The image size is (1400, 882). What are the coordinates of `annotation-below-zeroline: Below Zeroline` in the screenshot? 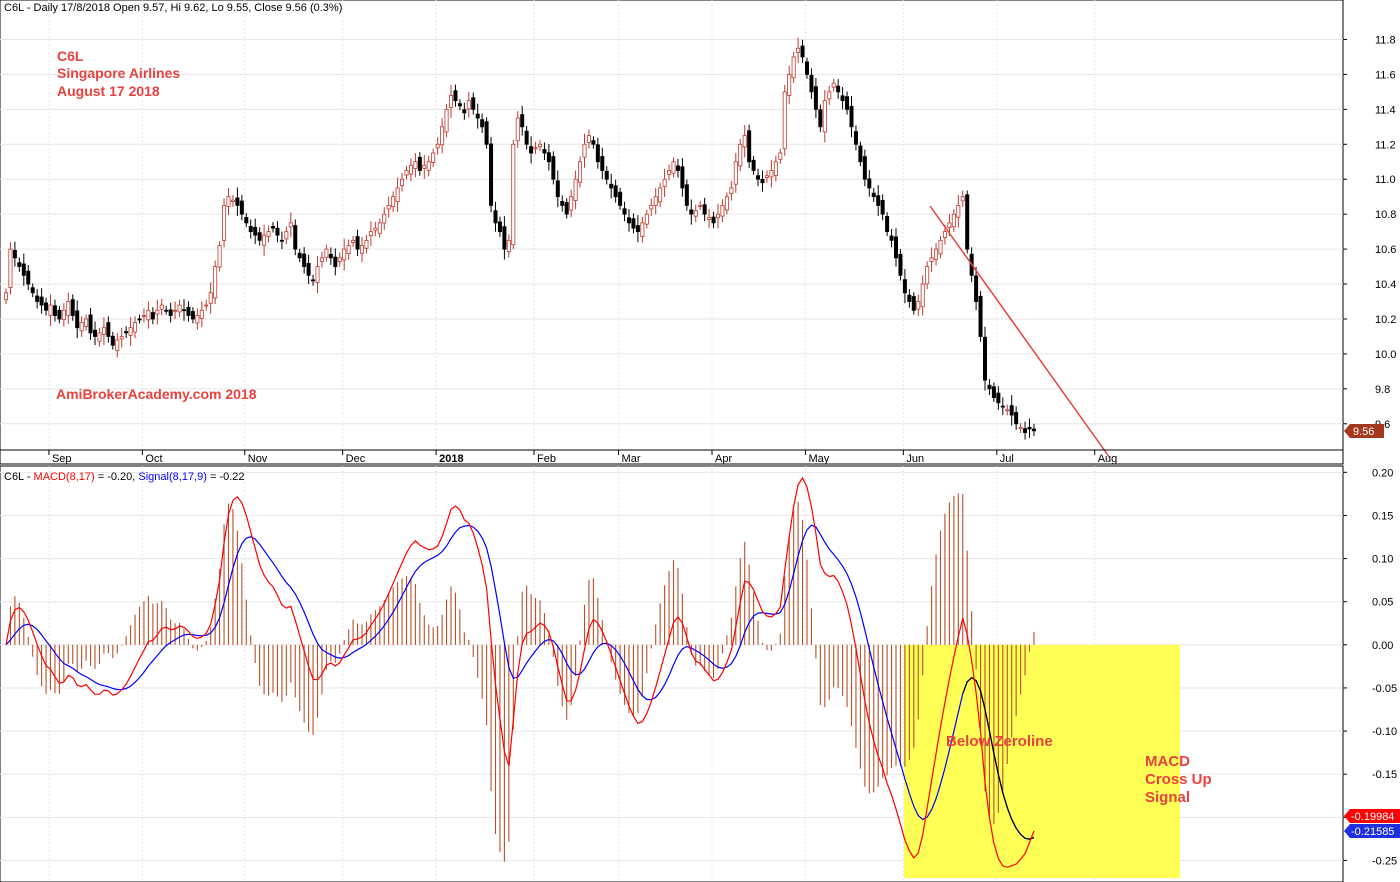 It's located at (999, 741).